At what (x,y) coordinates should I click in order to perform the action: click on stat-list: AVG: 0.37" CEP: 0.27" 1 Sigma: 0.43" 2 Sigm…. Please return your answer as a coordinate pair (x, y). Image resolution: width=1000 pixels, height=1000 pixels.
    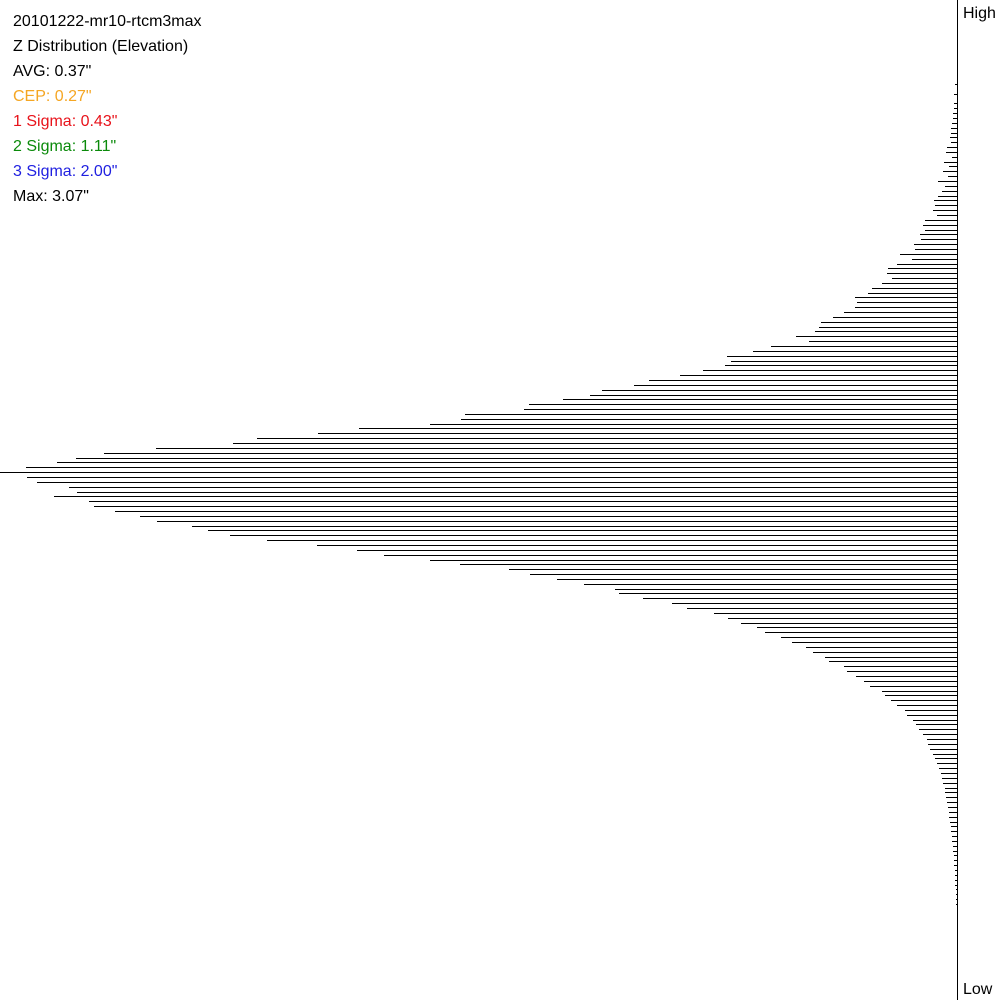
    Looking at the image, I should click on (107, 134).